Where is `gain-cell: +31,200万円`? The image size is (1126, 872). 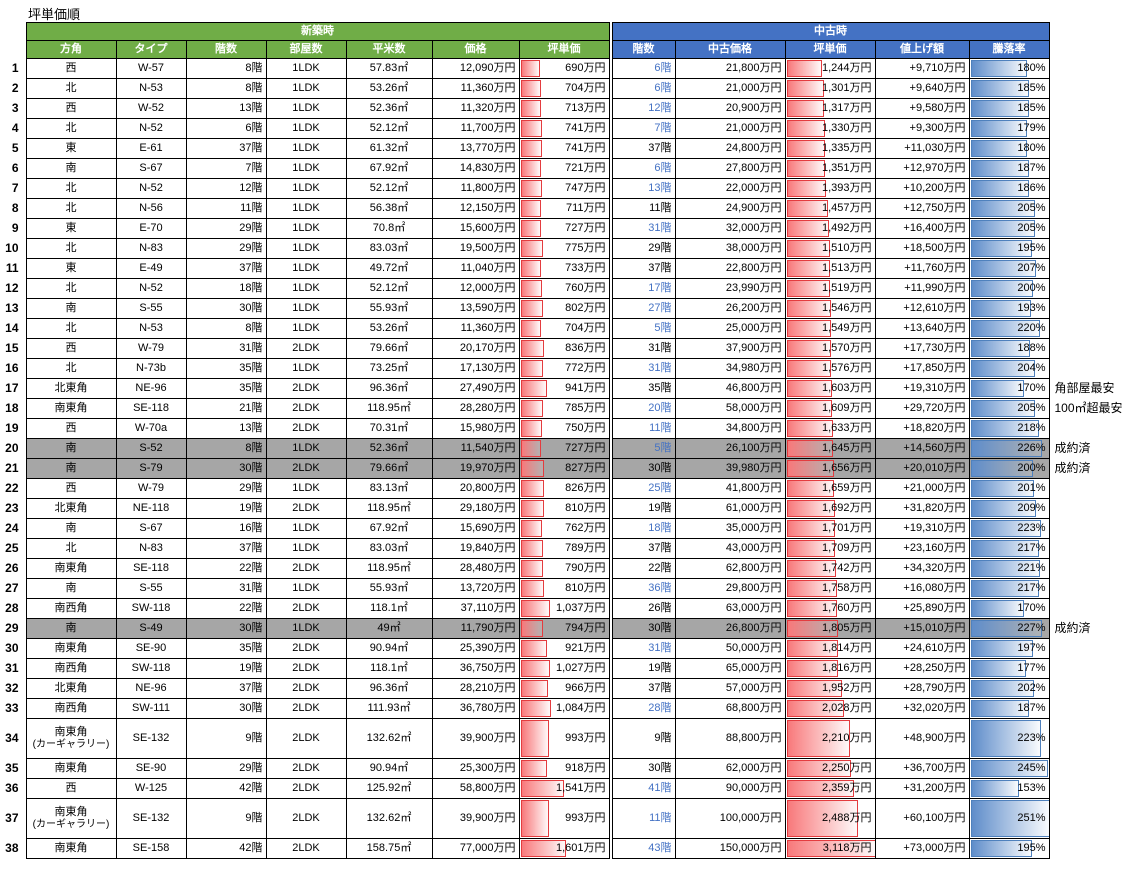 gain-cell: +31,200万円 is located at coordinates (922, 788).